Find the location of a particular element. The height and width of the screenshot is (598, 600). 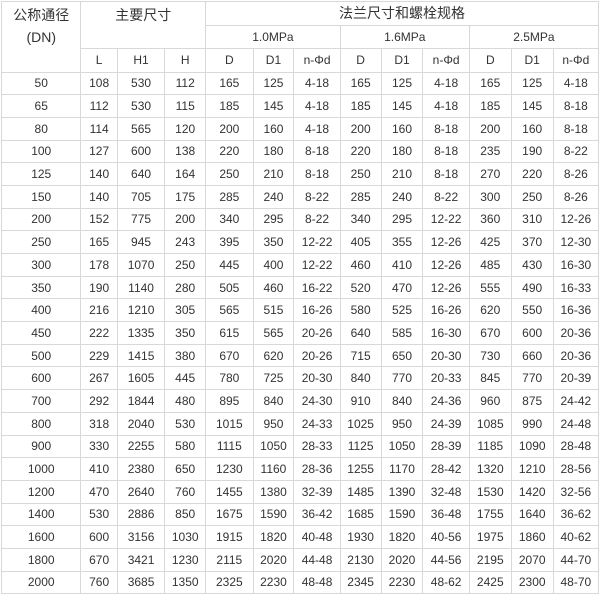

table-cell: 28-42 is located at coordinates (446, 469).